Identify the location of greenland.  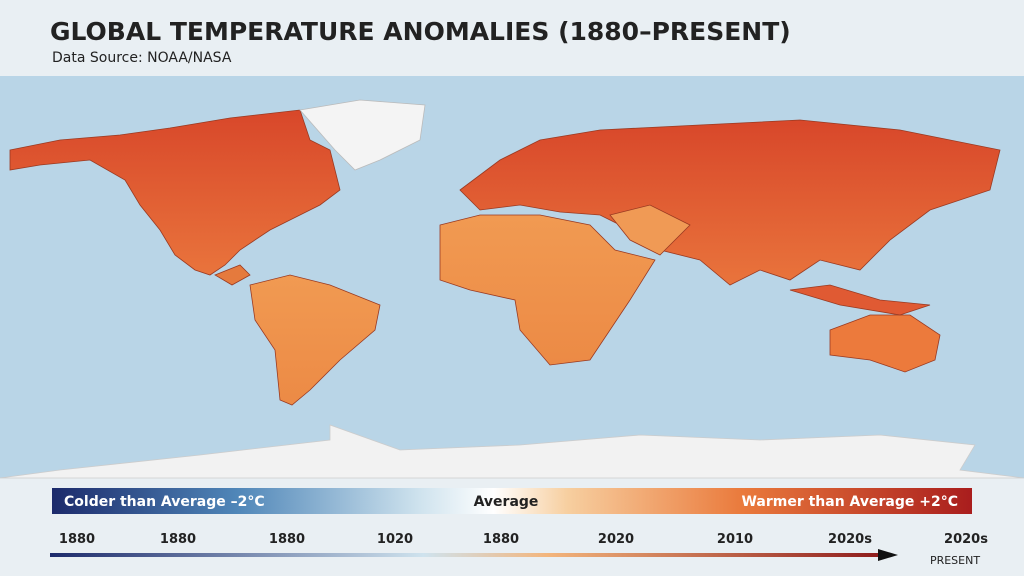
(362, 135).